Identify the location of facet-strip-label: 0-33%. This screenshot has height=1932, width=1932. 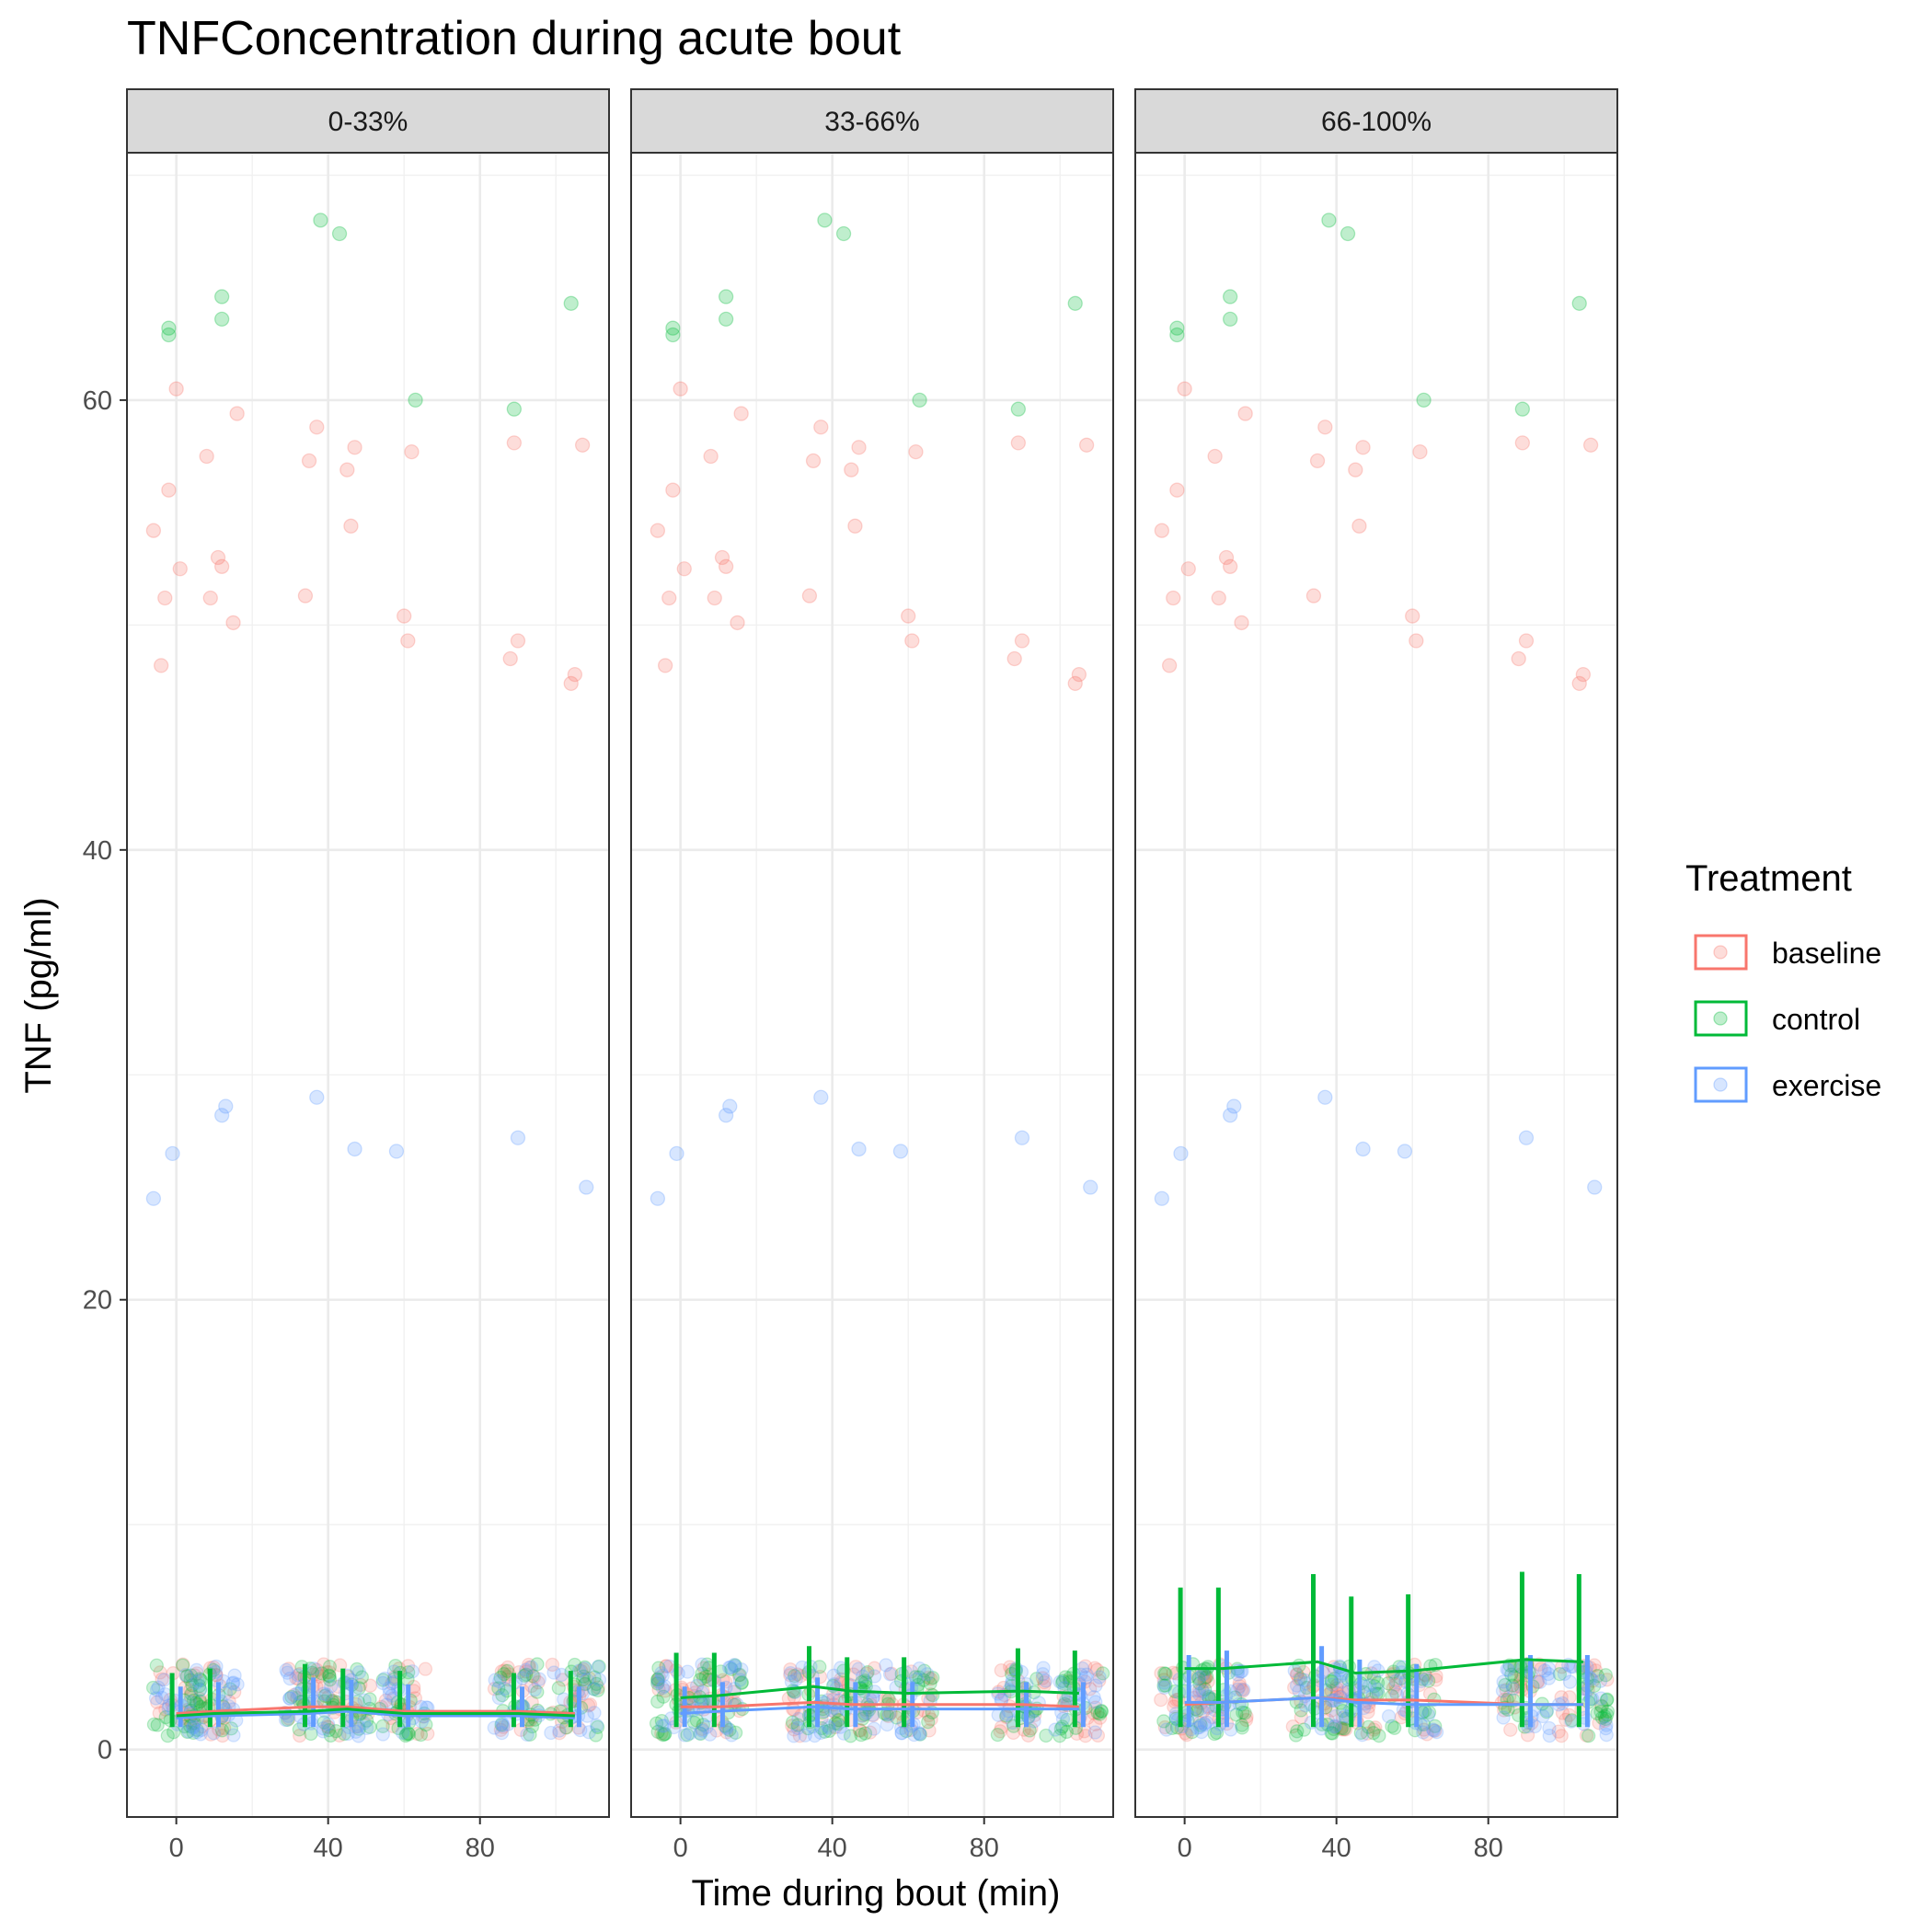
(368, 122).